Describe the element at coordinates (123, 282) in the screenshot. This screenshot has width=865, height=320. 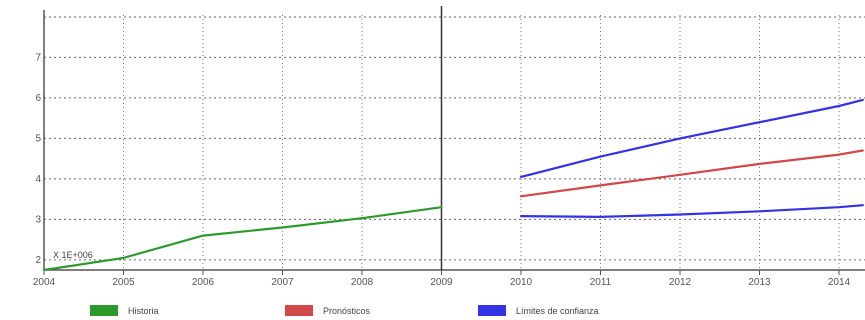
I see `x-tick-label: 2005` at that location.